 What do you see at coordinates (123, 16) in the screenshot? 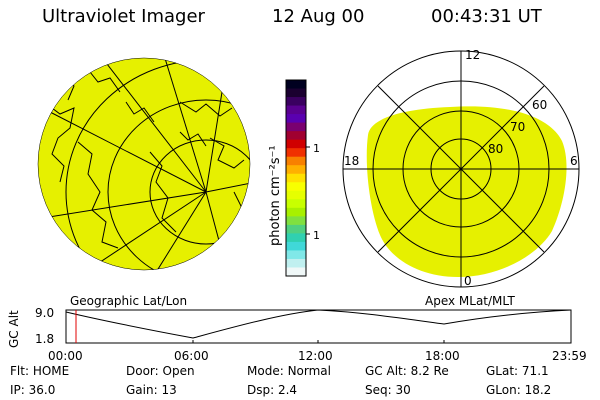
I see `instrument-title: Ultraviolet Imager` at bounding box center [123, 16].